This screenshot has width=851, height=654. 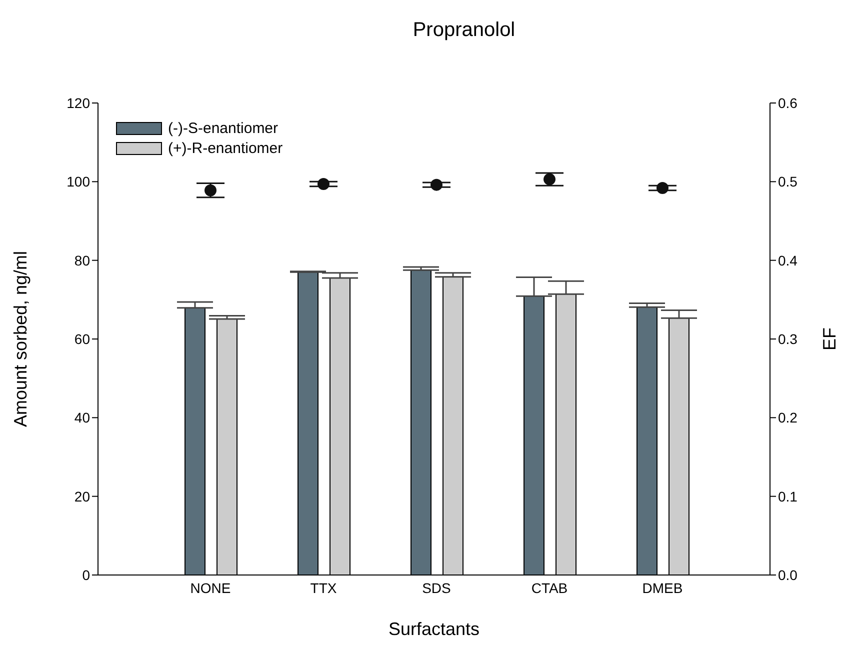 I want to click on y2-tick-label: 0.5, so click(x=788, y=182).